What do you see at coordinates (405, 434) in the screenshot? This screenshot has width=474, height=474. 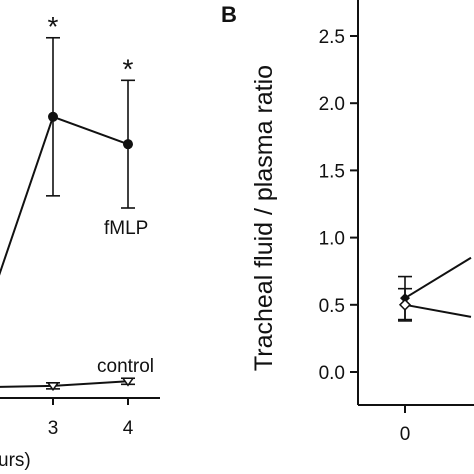 I see `x-tick-label-0: 0` at bounding box center [405, 434].